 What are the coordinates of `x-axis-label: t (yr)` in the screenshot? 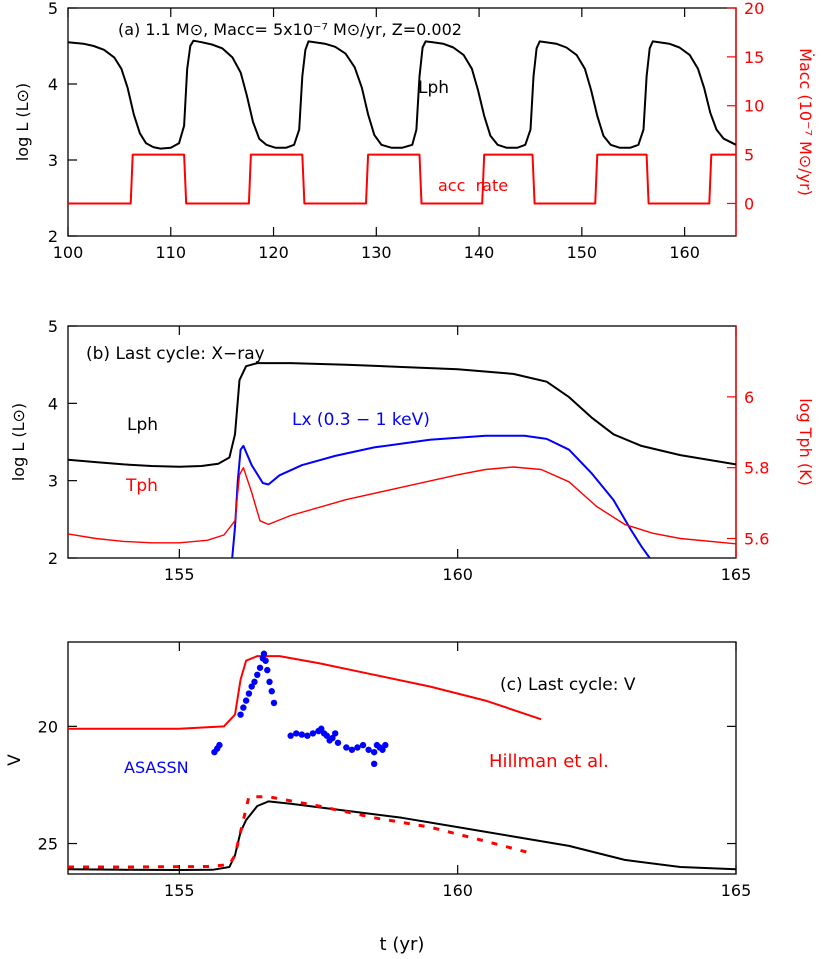 It's located at (402, 944).